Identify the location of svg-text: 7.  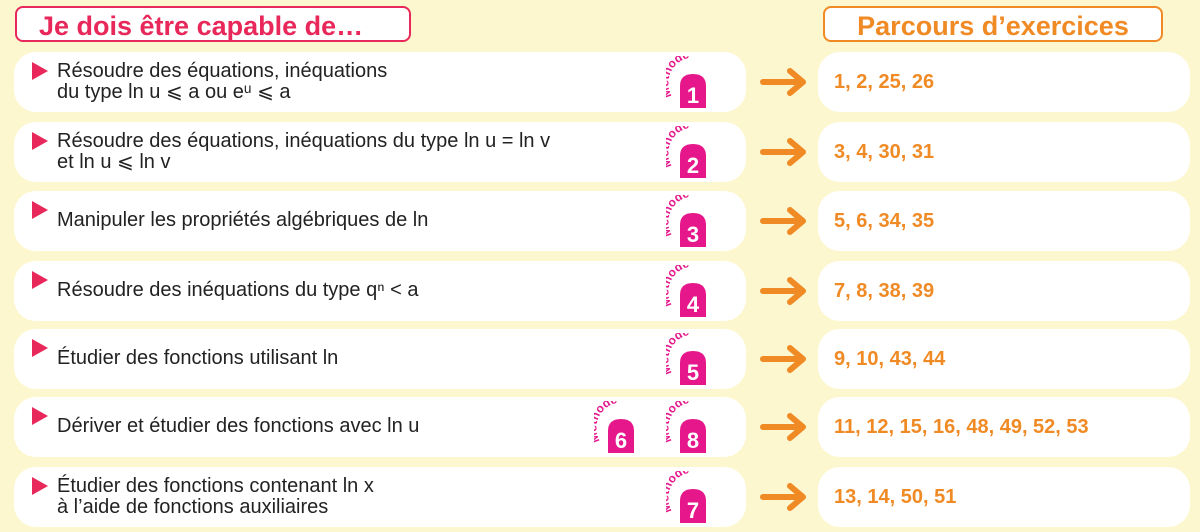
(693, 510).